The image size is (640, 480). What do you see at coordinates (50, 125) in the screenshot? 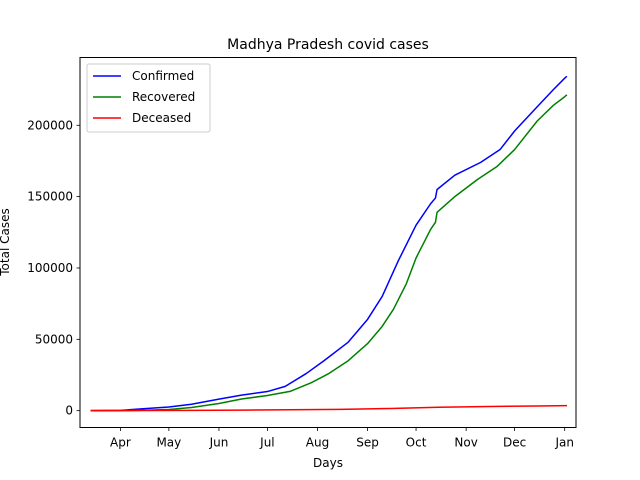
I see `y-tick-label: 200000` at bounding box center [50, 125].